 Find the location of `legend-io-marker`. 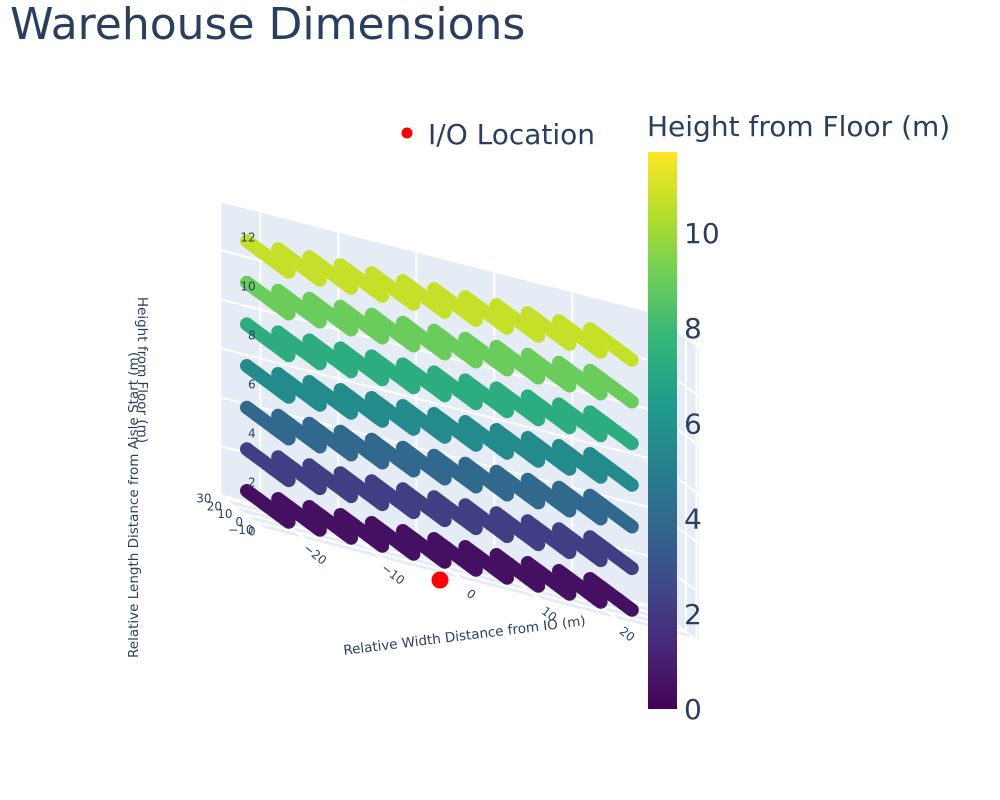

legend-io-marker is located at coordinates (407, 133).